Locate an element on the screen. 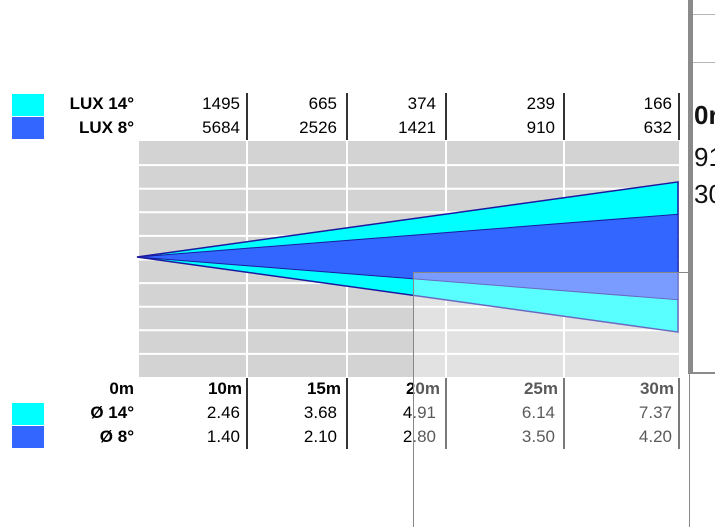 Image resolution: width=715 pixels, height=527 pixels. right-fragment-3: 30 is located at coordinates (704, 194).